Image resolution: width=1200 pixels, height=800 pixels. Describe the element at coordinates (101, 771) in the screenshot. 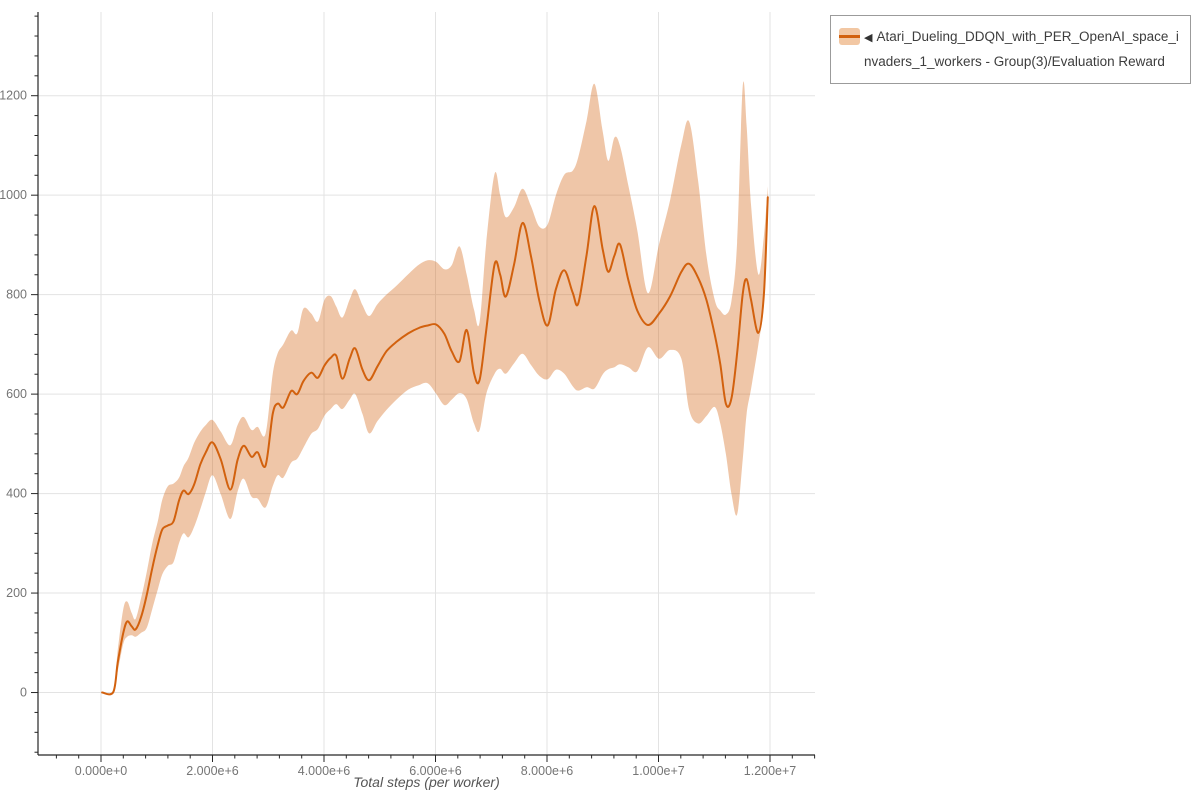

I see `x-tick-label: 0.000e+0` at that location.